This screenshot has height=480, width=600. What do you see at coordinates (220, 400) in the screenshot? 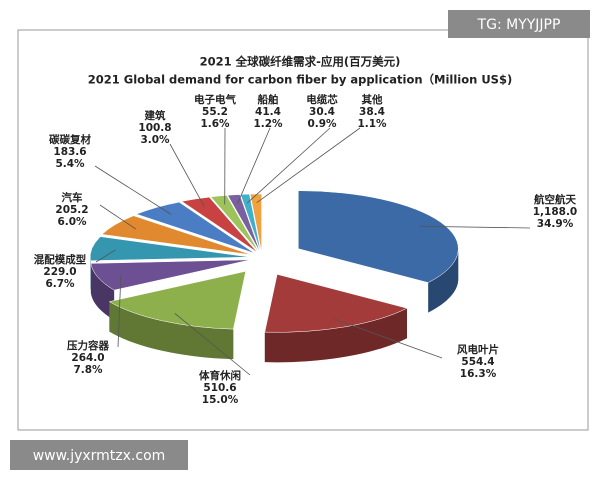
I see `share-label: 15.0%` at bounding box center [220, 400].